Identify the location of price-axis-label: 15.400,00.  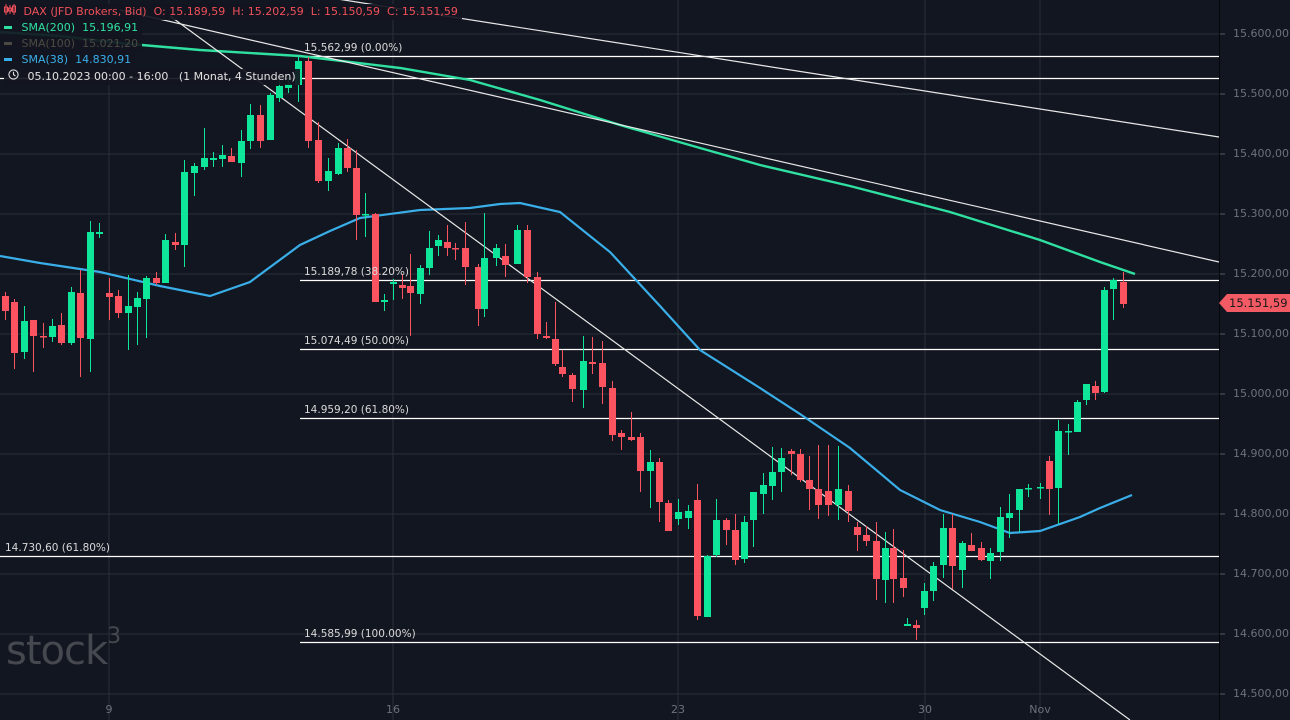
(1261, 153).